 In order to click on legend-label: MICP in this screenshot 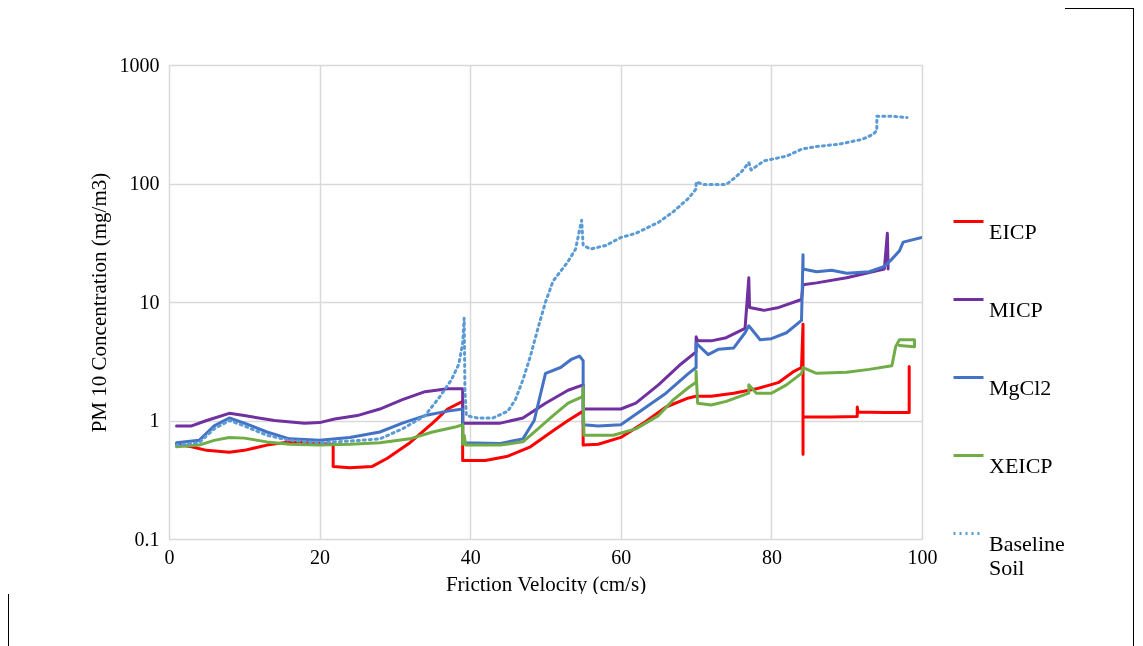, I will do `click(1016, 309)`.